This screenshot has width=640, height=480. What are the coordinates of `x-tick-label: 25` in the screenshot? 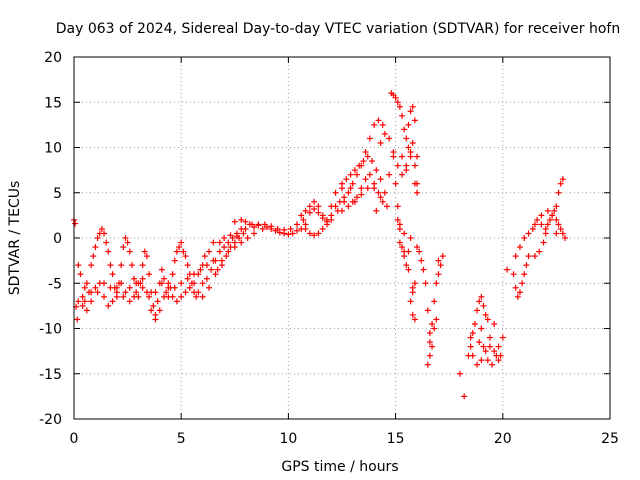 It's located at (610, 439).